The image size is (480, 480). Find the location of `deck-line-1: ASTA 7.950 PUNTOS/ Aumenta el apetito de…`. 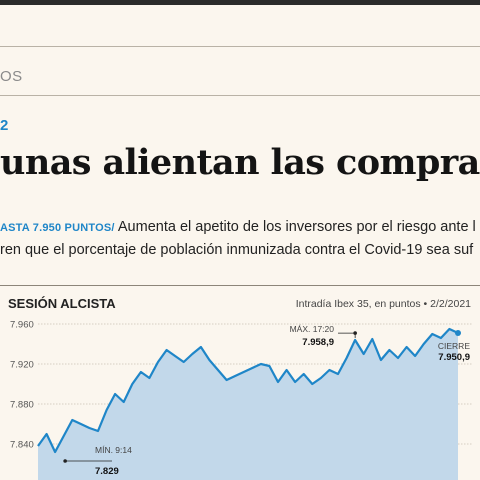

deck-line-1: ASTA 7.950 PUNTOS/ Aumenta el apetito de… is located at coordinates (240, 227).